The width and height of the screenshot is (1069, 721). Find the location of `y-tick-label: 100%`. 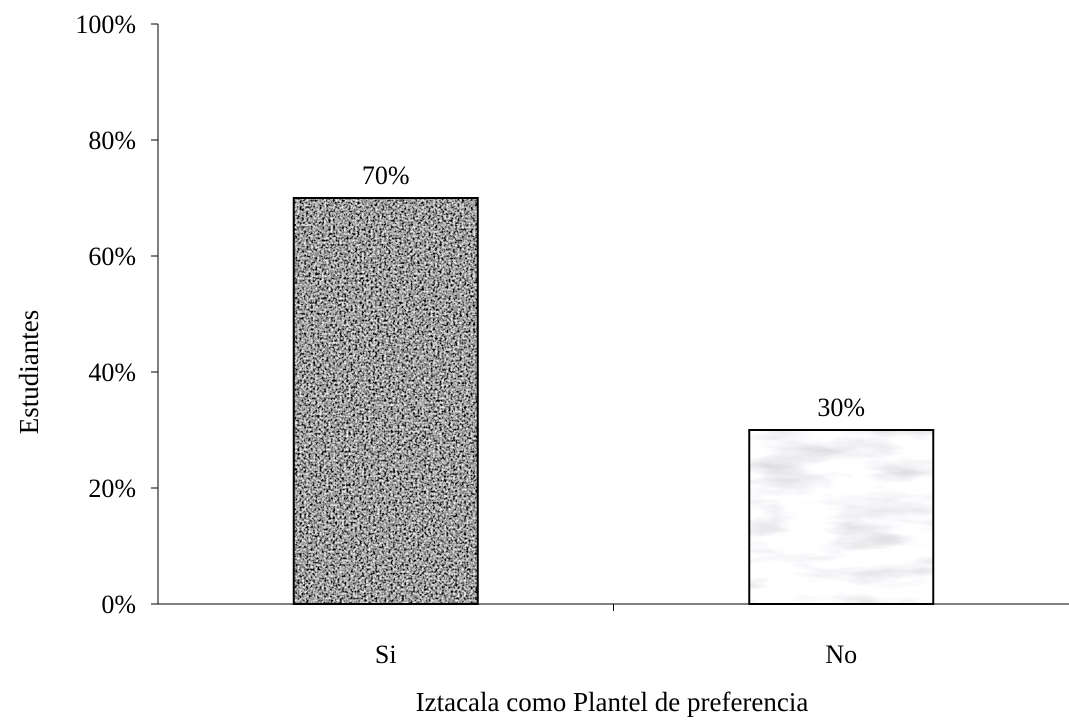

y-tick-label: 100% is located at coordinates (105, 24).